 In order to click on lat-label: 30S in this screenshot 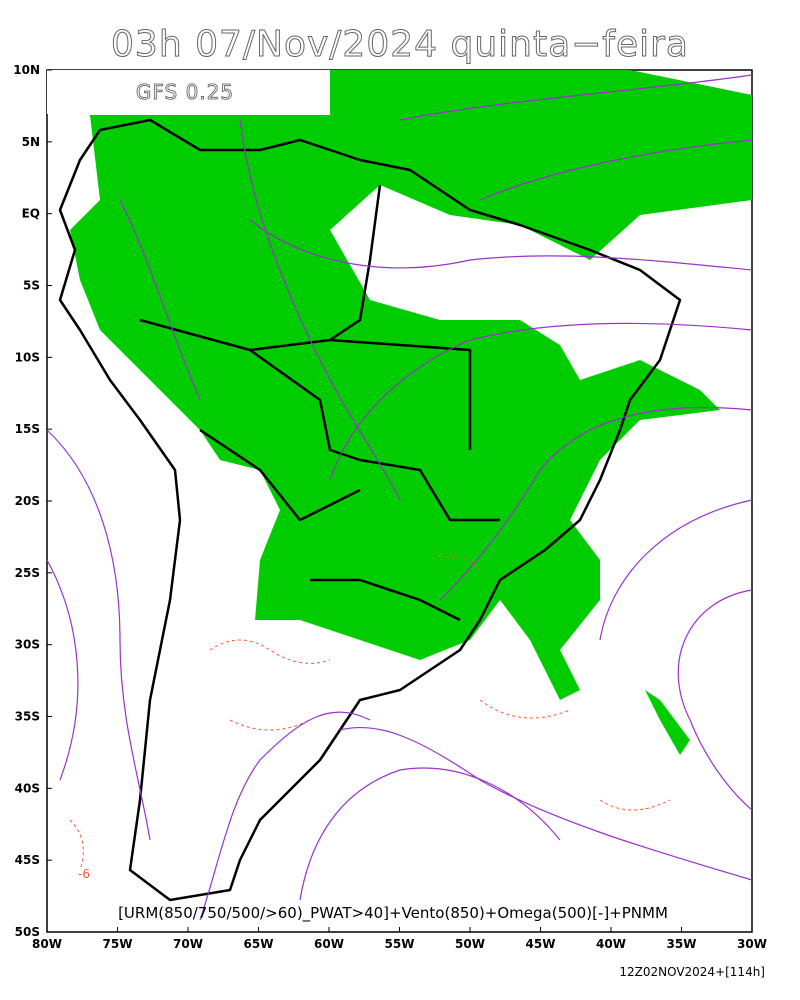, I will do `click(27, 645)`.